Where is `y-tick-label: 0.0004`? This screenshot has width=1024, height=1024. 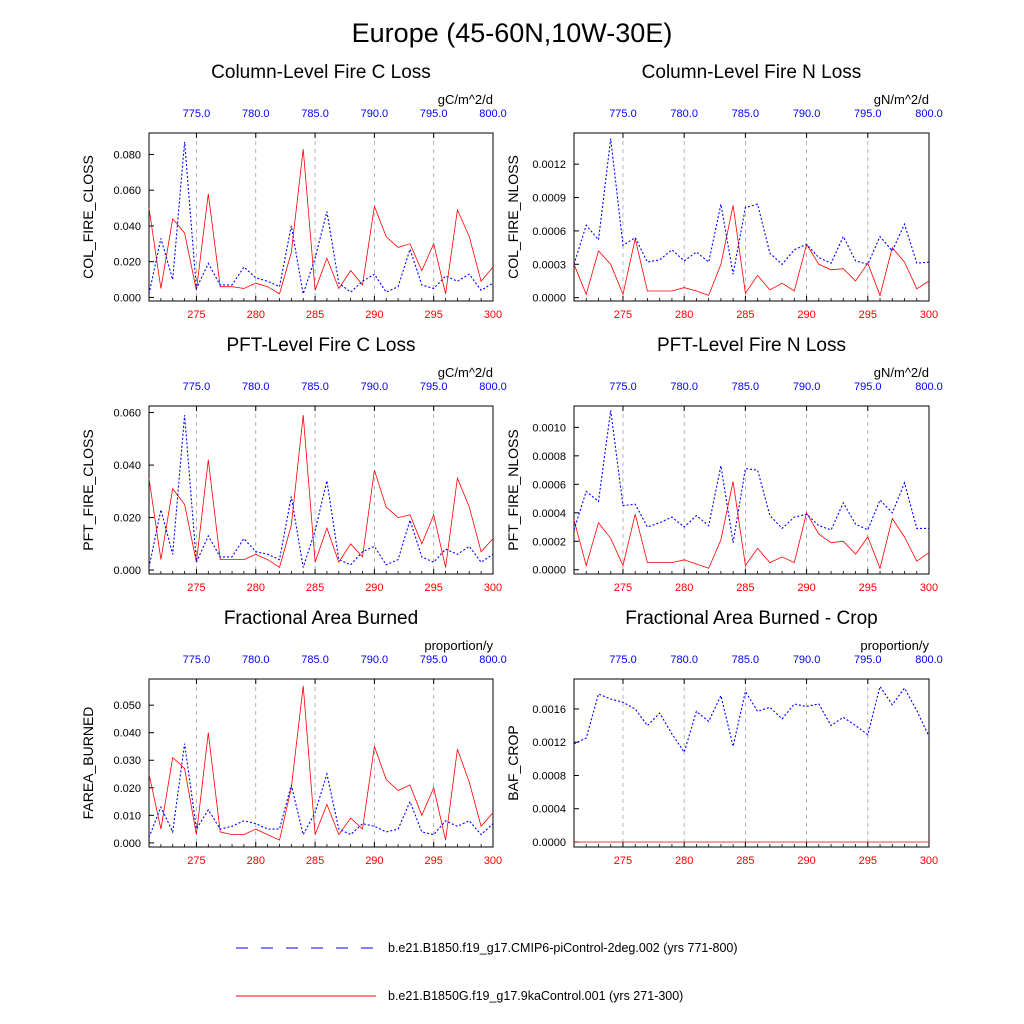
y-tick-label: 0.0004 is located at coordinates (549, 514).